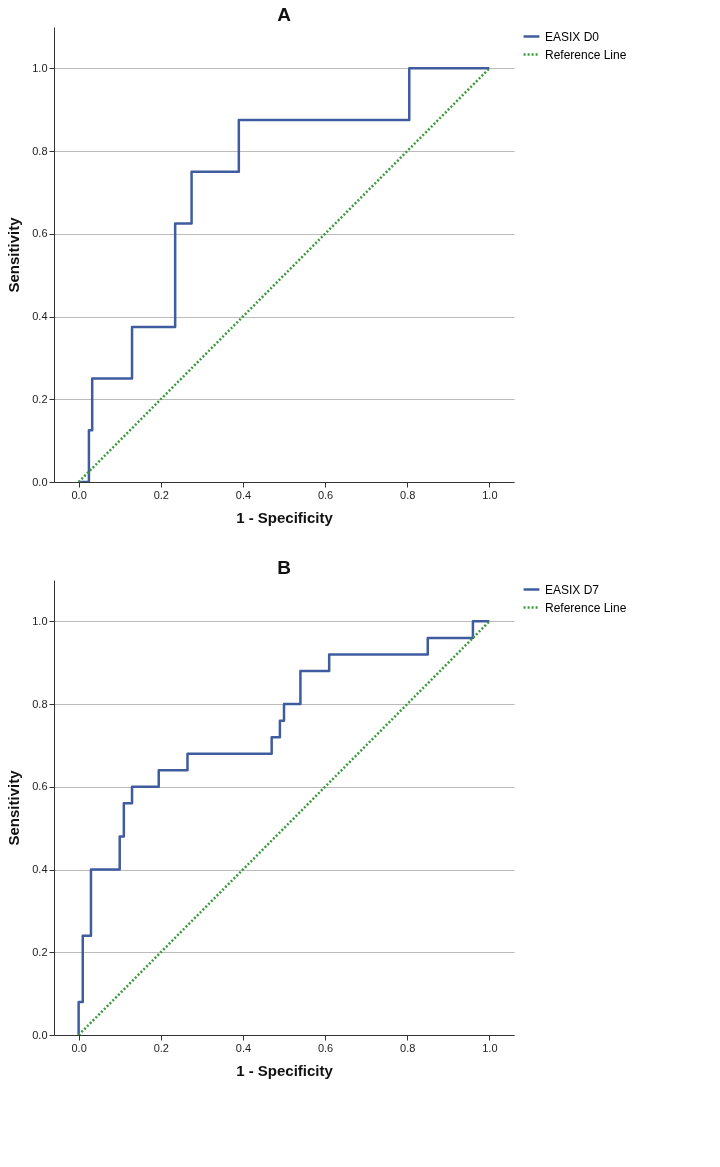  What do you see at coordinates (284, 14) in the screenshot?
I see `chart-title: A` at bounding box center [284, 14].